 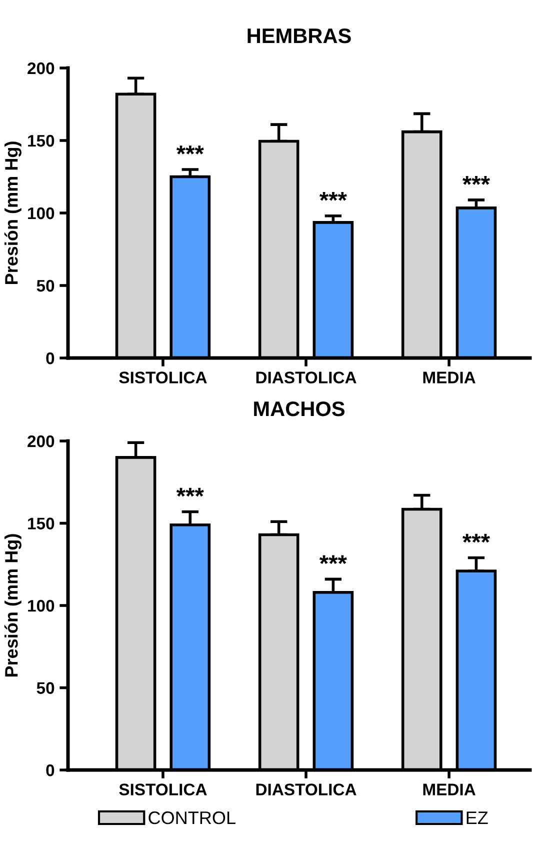 What do you see at coordinates (192, 817) in the screenshot?
I see `legend-label: CONTROL` at bounding box center [192, 817].